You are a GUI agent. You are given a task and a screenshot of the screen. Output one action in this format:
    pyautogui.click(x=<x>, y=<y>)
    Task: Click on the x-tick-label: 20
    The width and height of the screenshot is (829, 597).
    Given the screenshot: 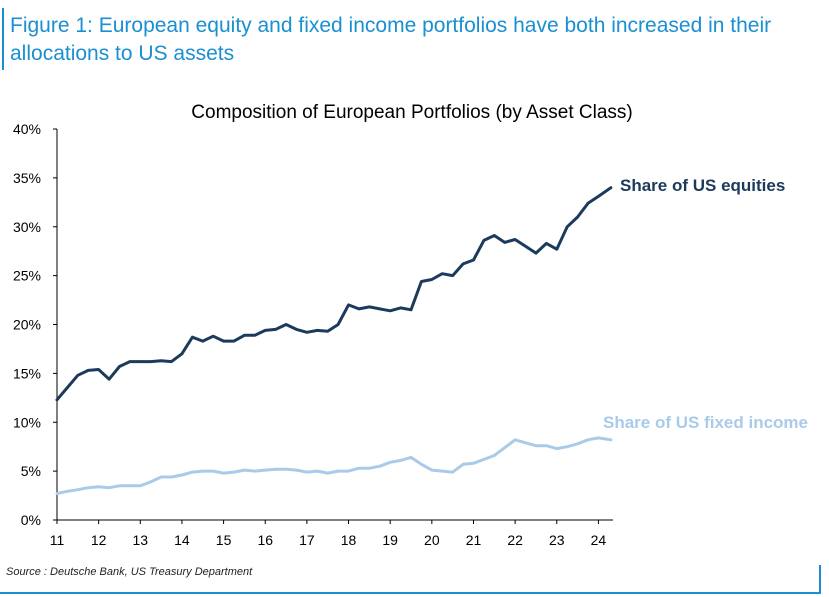 What is the action you would take?
    pyautogui.click(x=432, y=540)
    